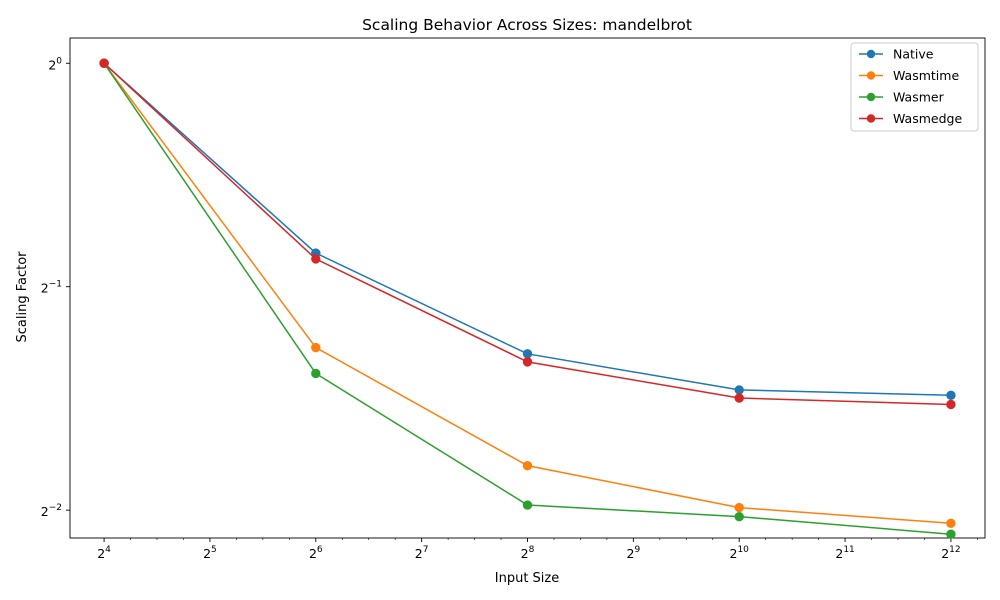  Describe the element at coordinates (22, 297) in the screenshot. I see `y-axis-label: Scaling Factor` at that location.